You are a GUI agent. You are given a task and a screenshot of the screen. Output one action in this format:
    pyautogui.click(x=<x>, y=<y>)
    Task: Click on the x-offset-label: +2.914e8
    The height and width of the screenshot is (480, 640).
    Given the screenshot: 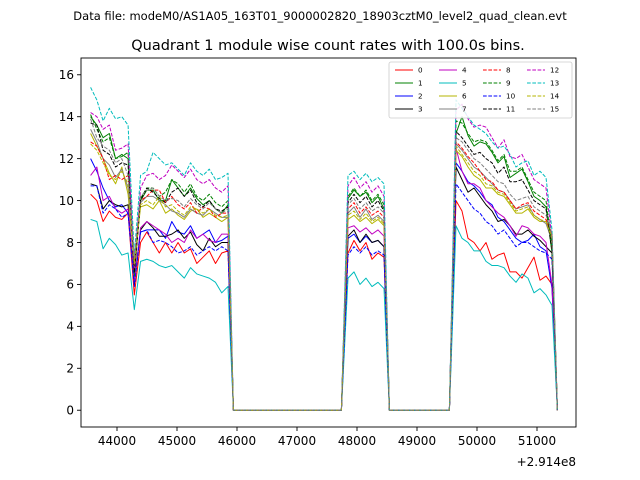 What is the action you would take?
    pyautogui.click(x=546, y=462)
    